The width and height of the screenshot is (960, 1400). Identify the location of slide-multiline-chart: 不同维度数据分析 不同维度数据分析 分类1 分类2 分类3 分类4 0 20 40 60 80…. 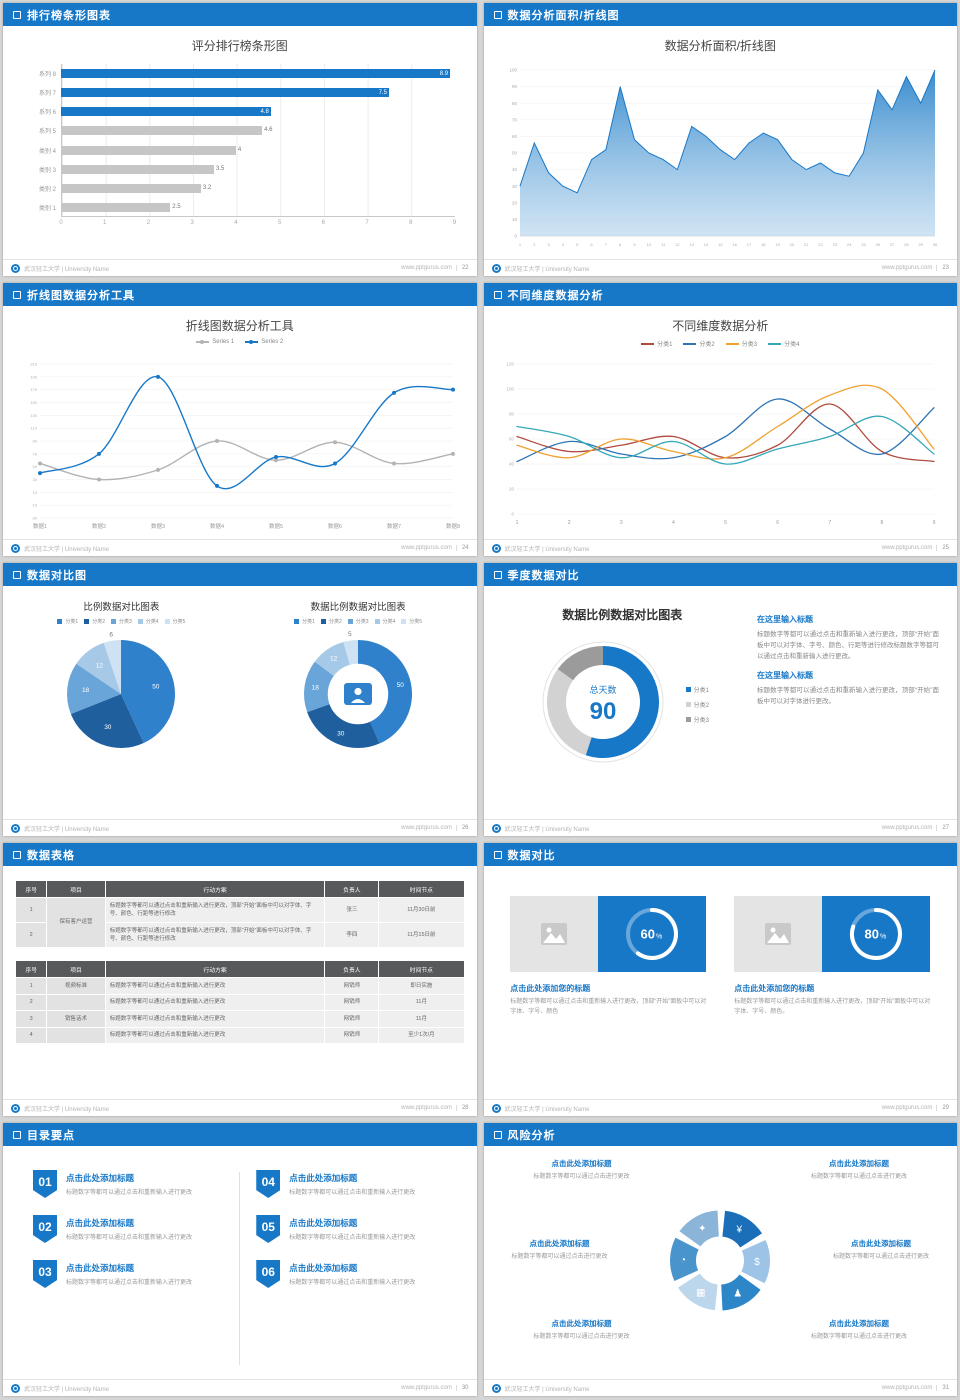
(720, 419).